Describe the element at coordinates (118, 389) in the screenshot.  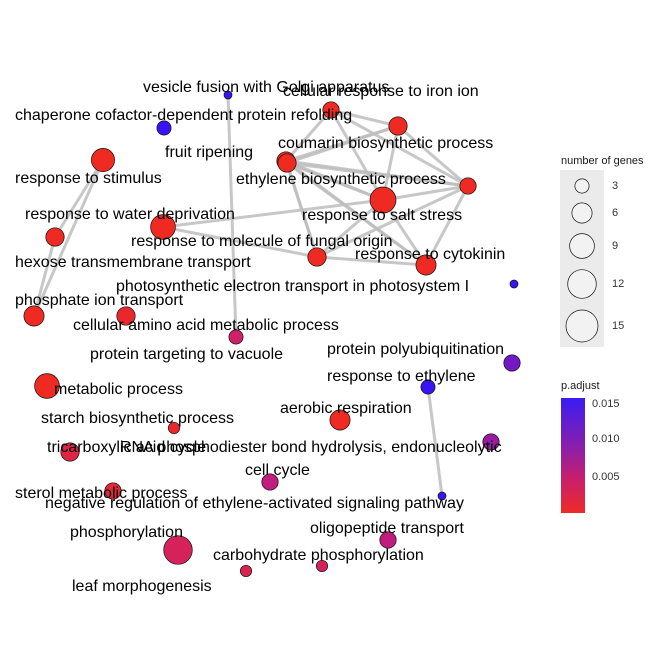
I see `term-label: metabolic process` at that location.